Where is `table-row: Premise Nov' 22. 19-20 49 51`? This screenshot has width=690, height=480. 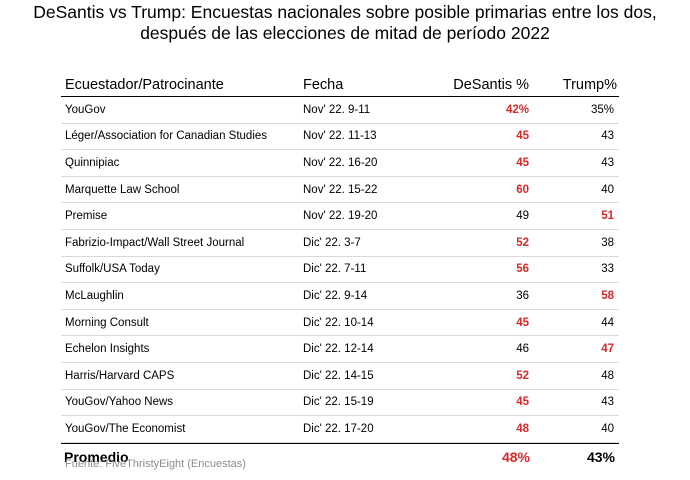
table-row: Premise Nov' 22. 19-20 49 51 is located at coordinates (340, 216).